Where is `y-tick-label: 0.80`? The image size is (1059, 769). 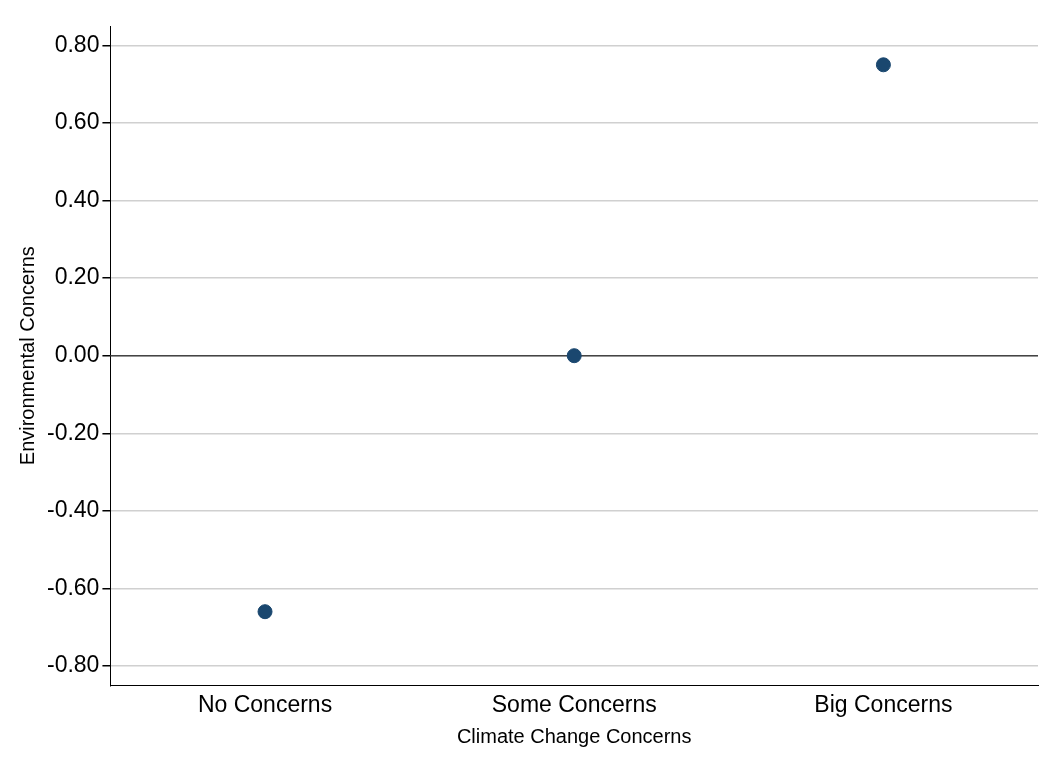 y-tick-label: 0.80 is located at coordinates (77, 43).